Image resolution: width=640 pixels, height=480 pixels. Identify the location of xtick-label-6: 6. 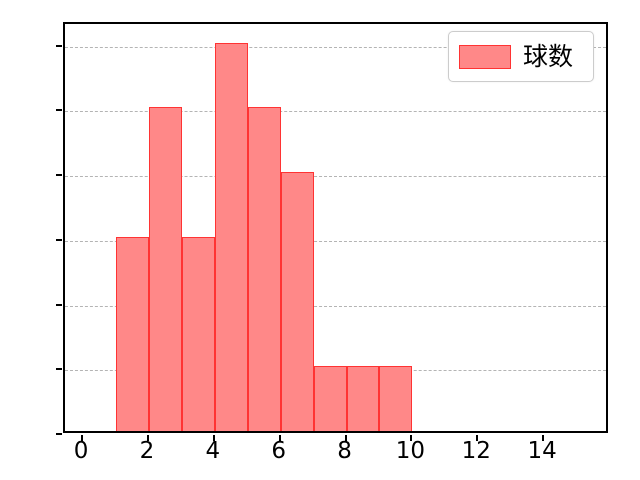
(278, 451).